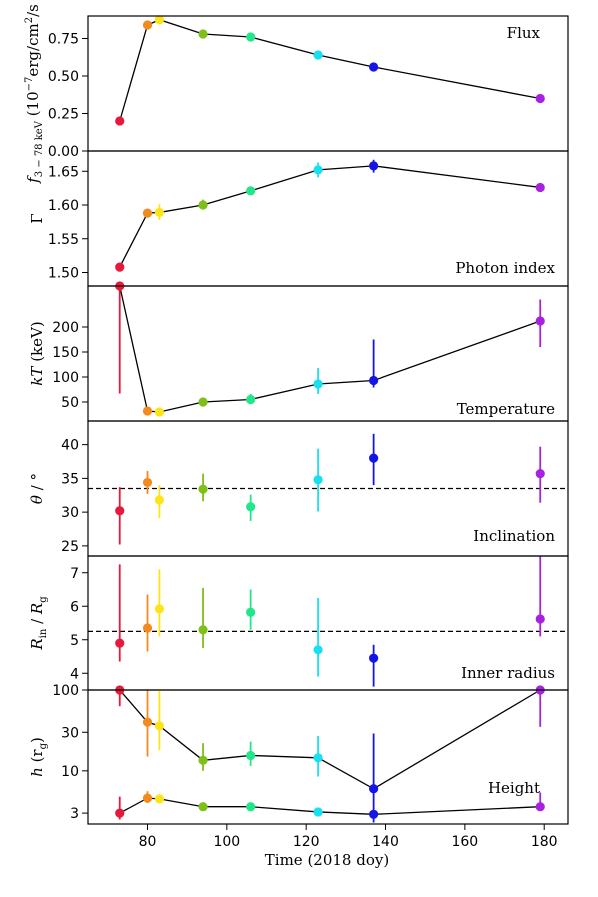  I want to click on y-tick-label: 30, so click(70, 733).